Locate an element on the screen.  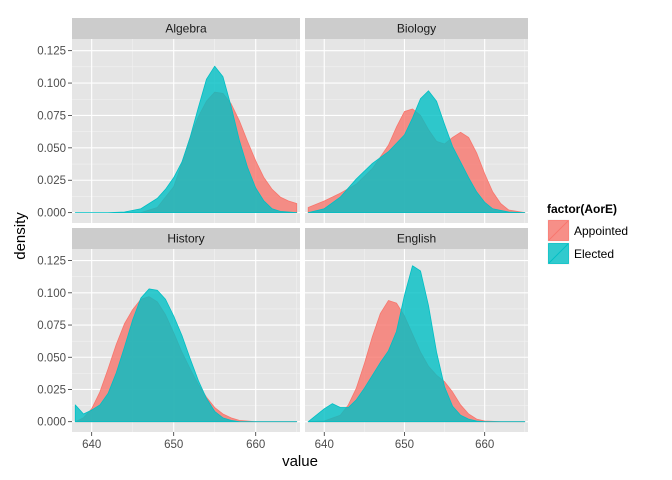
facet-panel-history: History is located at coordinates (186, 330).